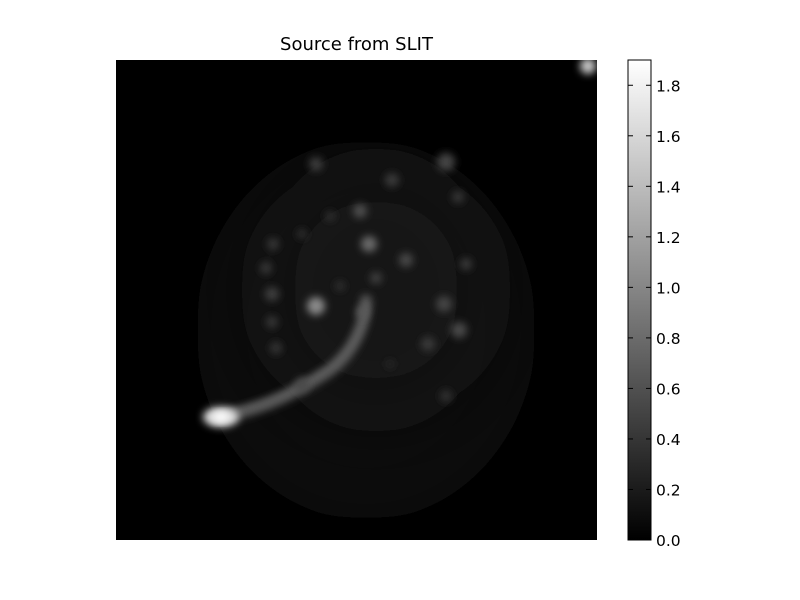 The image size is (800, 600). I want to click on corner-source, so click(588, 67).